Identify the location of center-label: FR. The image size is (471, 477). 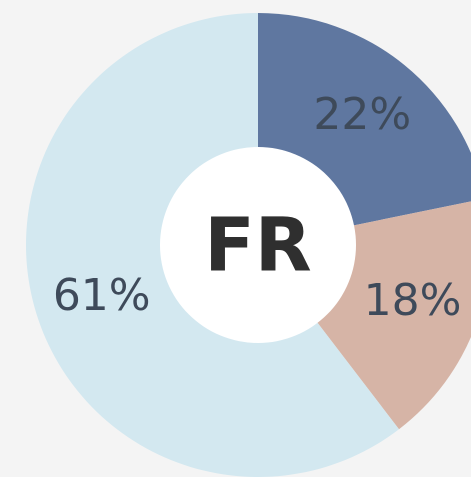
(258, 246).